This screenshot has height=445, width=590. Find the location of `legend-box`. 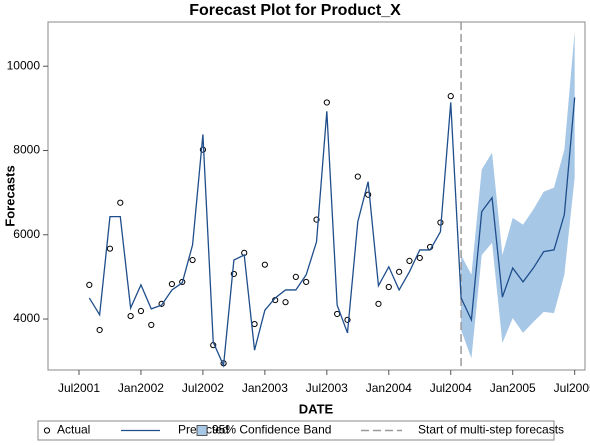

legend-box is located at coordinates (296, 430).